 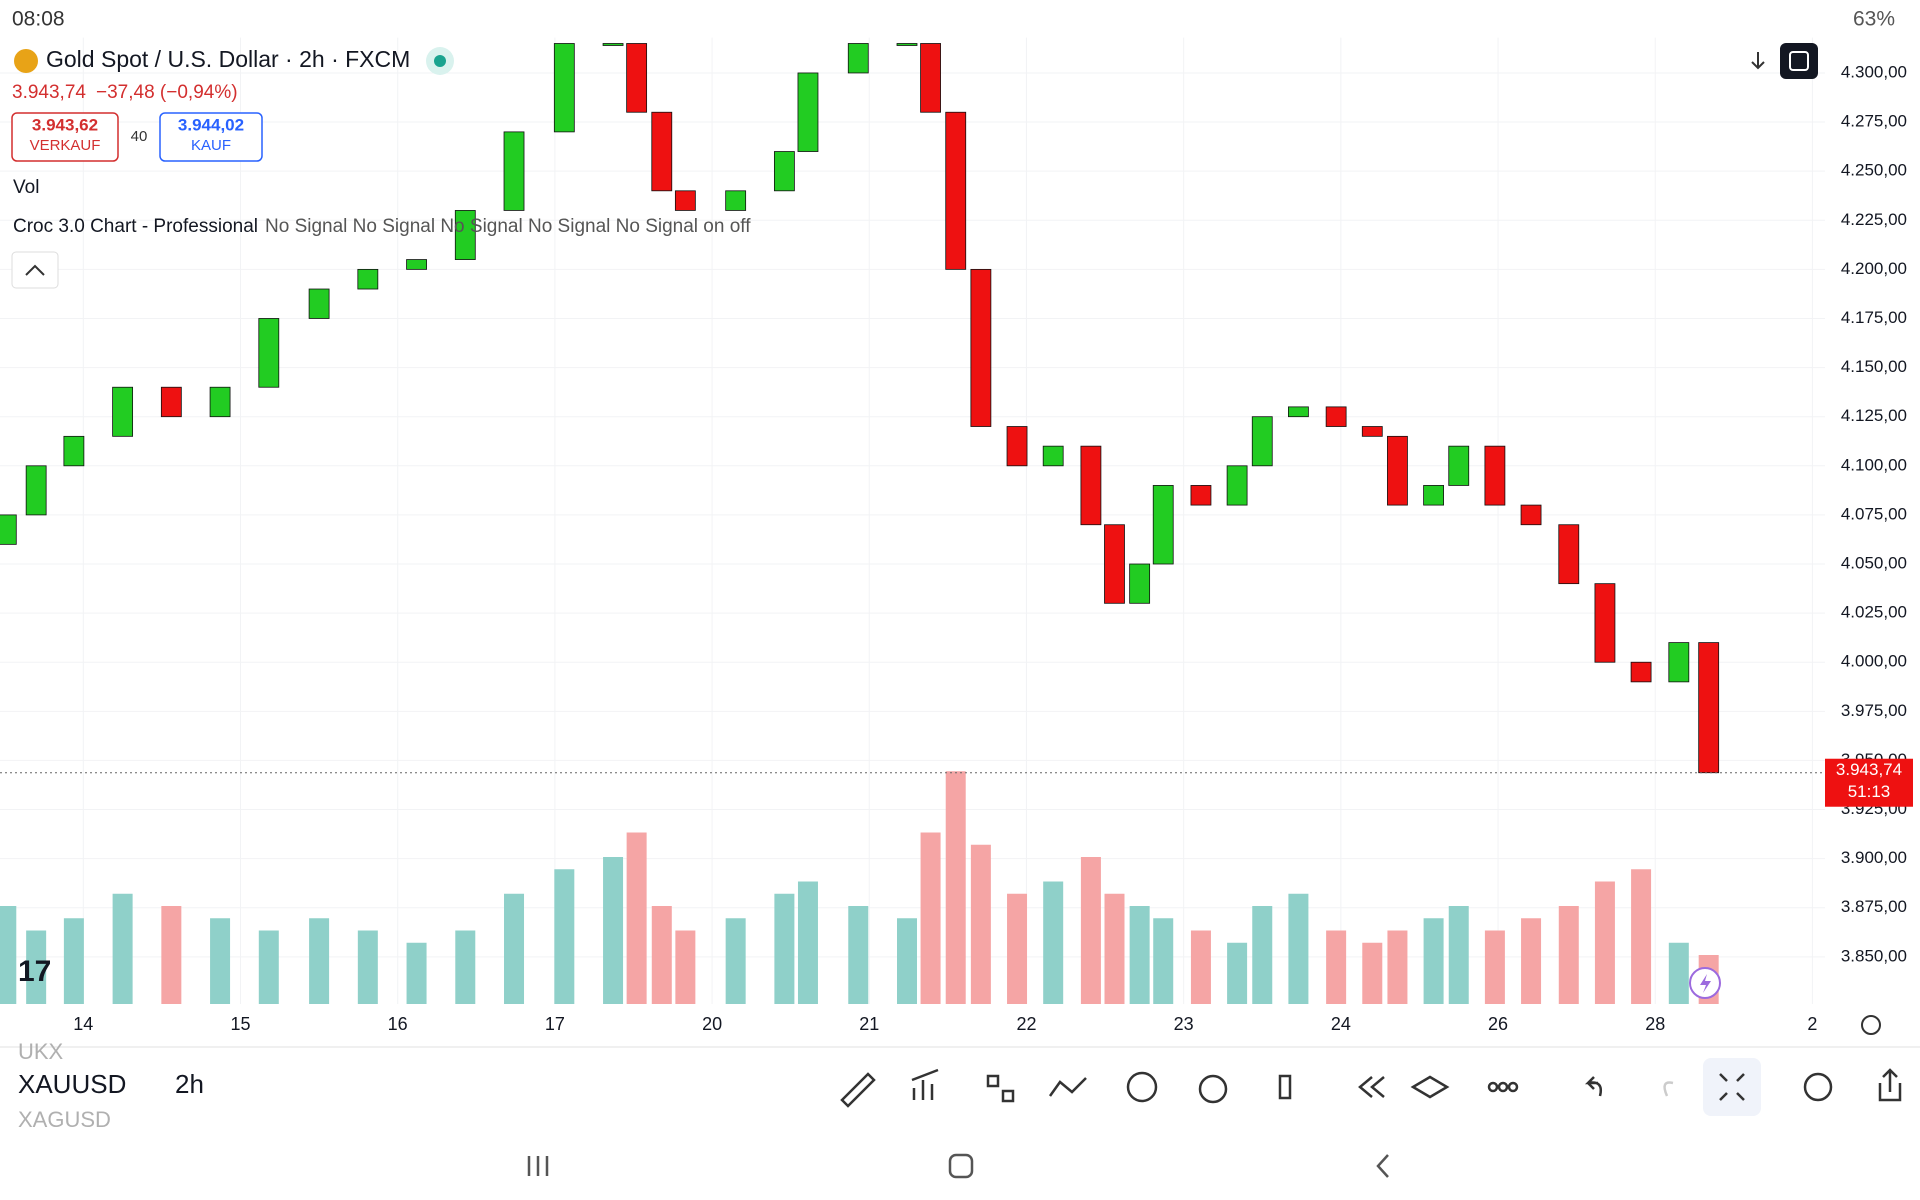 I want to click on more-tool, so click(x=1493, y=1087).